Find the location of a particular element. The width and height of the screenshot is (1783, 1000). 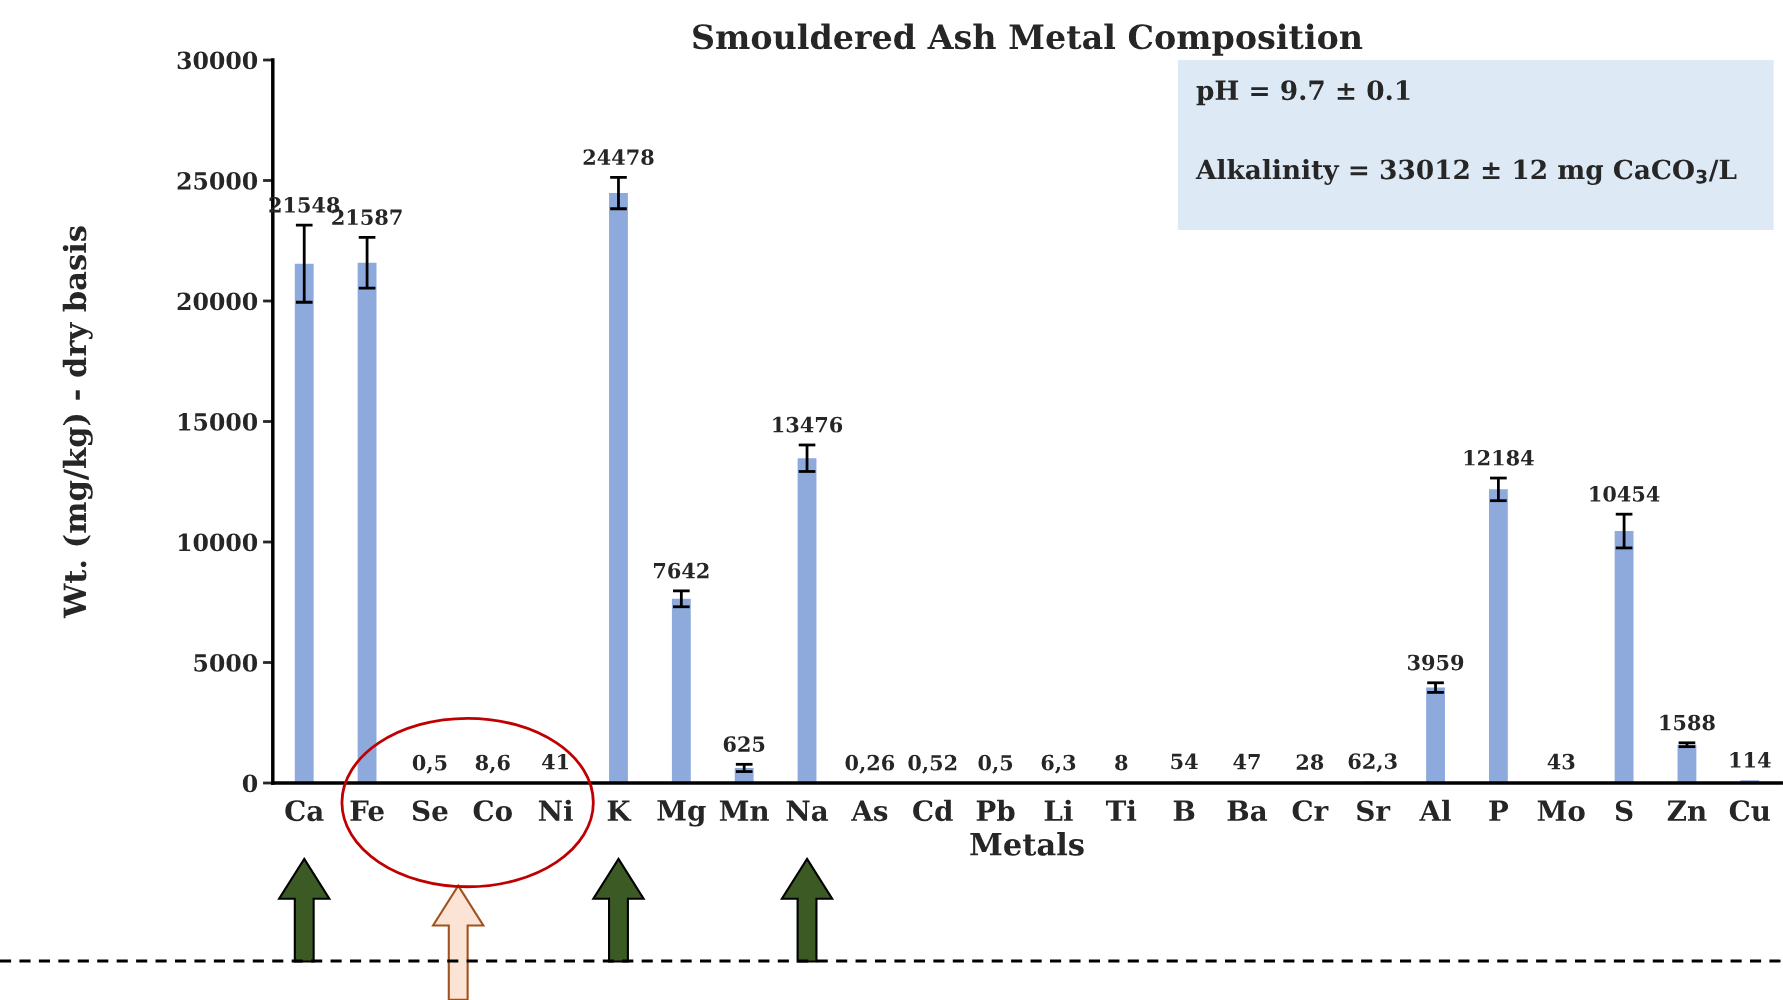

x-tick-label: Na is located at coordinates (807, 811).